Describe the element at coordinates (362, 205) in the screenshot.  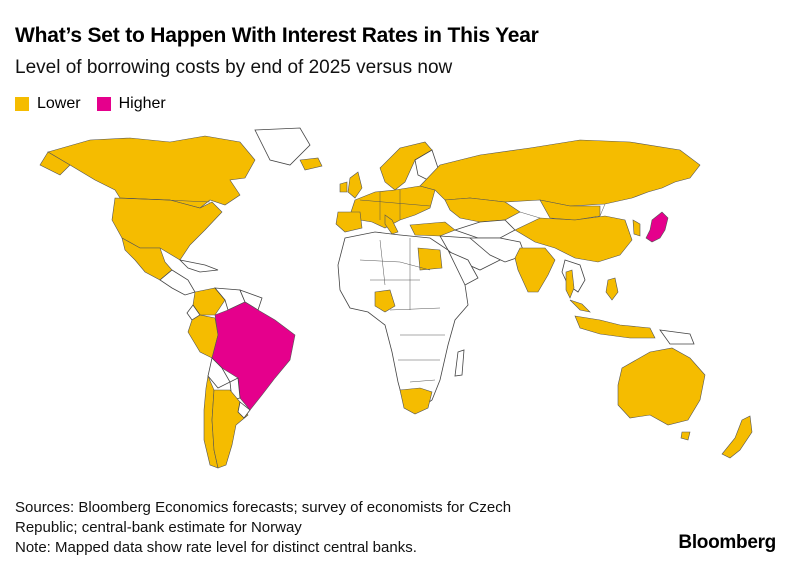
I see `country-borders` at that location.